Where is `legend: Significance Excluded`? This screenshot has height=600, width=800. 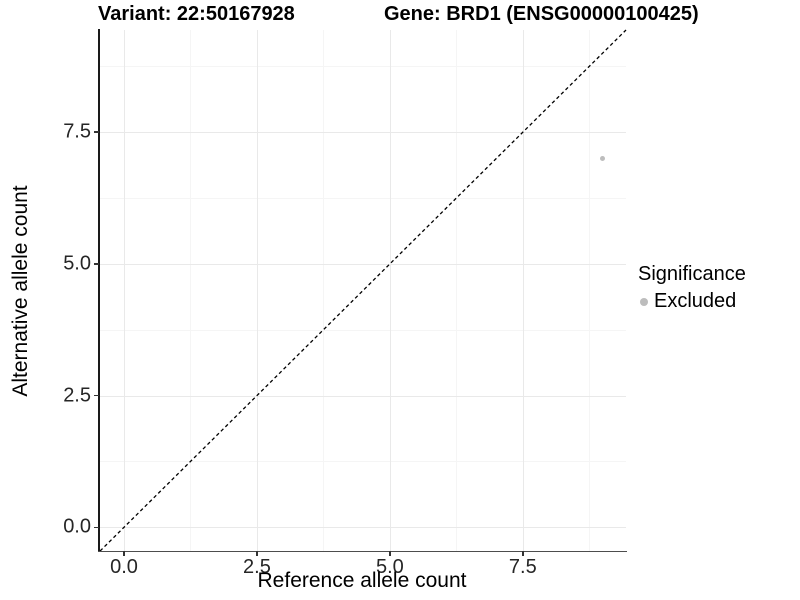
legend: Significance Excluded is located at coordinates (692, 288).